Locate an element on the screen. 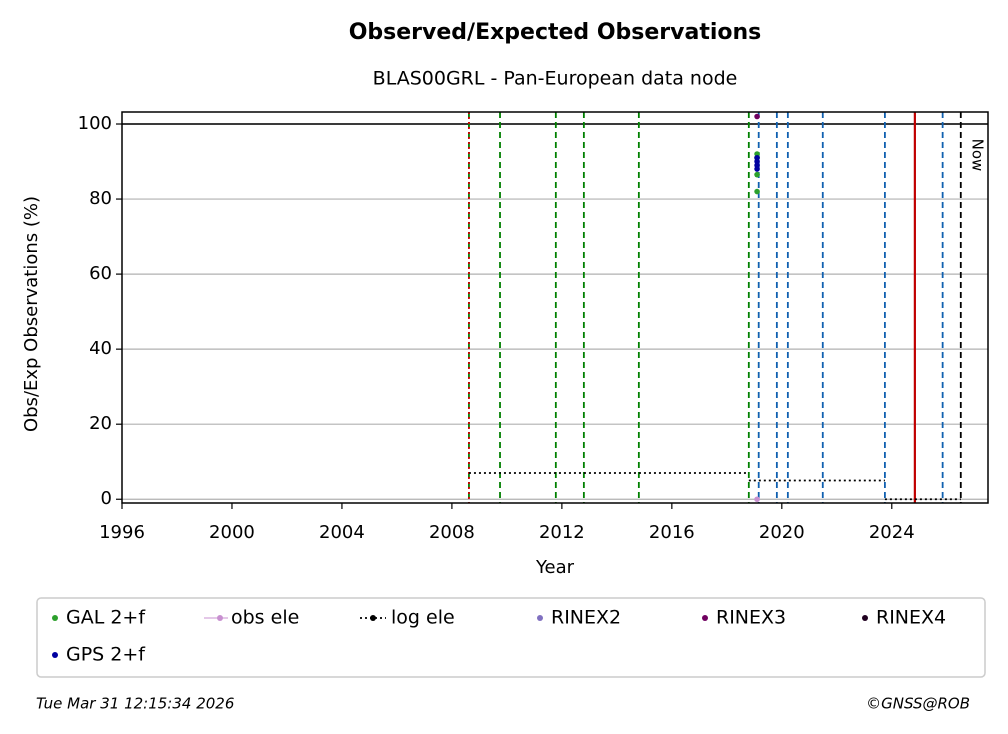  legend-label: GAL 2+f is located at coordinates (106, 618).